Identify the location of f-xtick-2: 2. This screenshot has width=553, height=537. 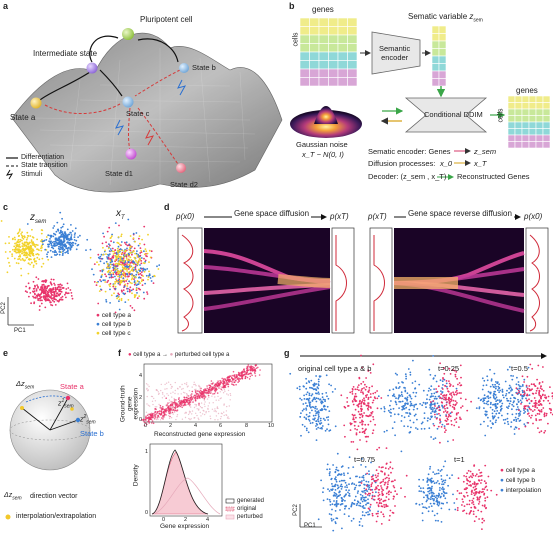
(170, 427).